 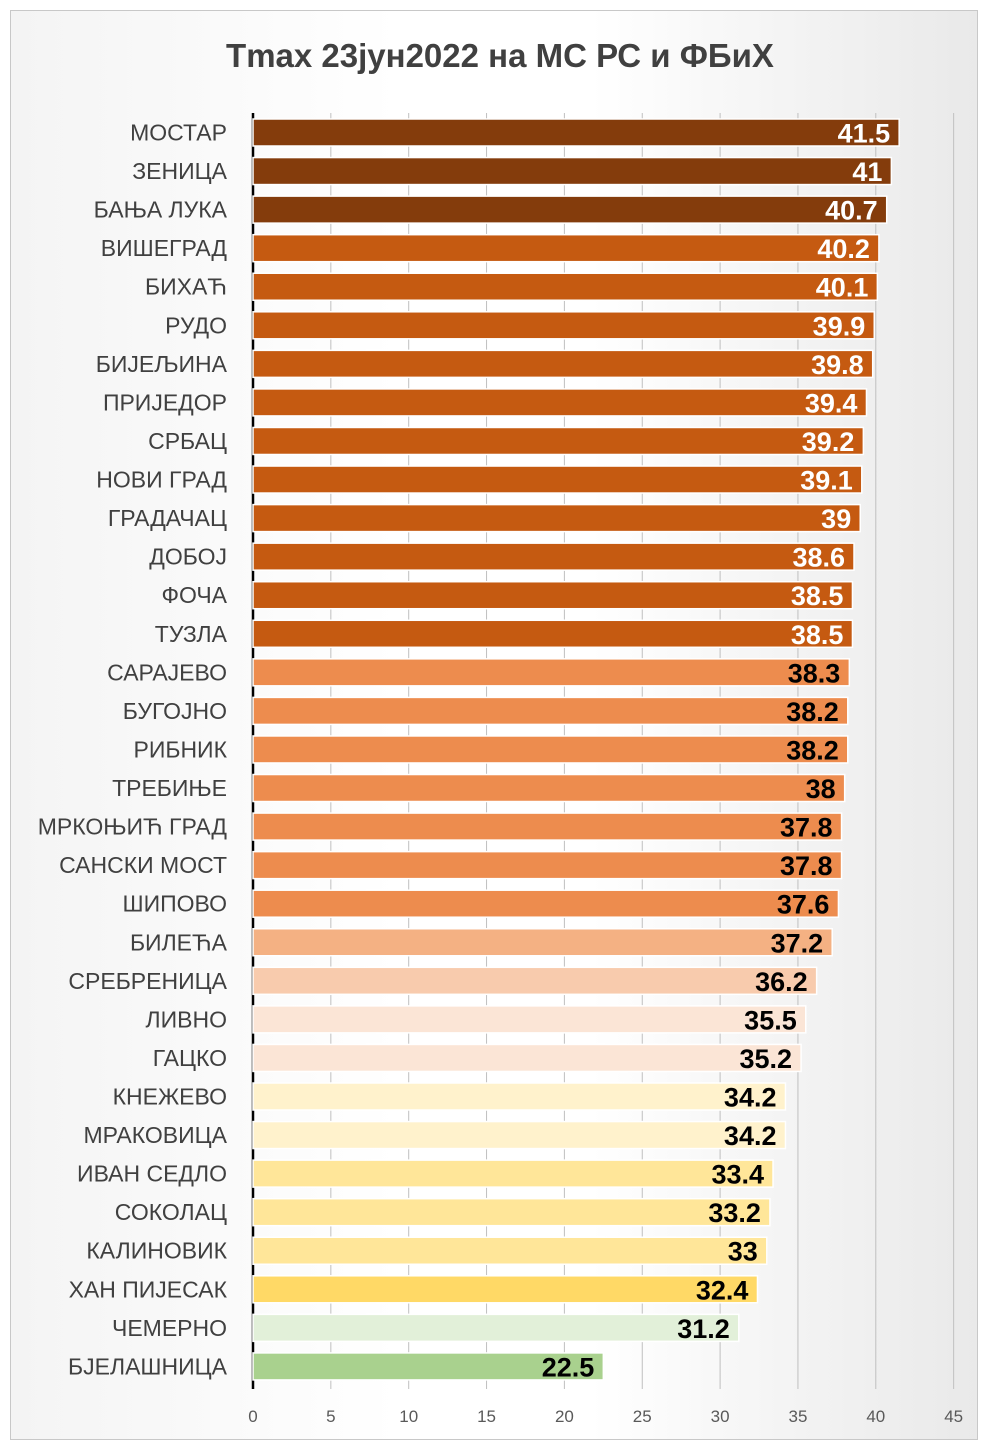 I want to click on x-tick-label: 10, so click(x=408, y=1416).